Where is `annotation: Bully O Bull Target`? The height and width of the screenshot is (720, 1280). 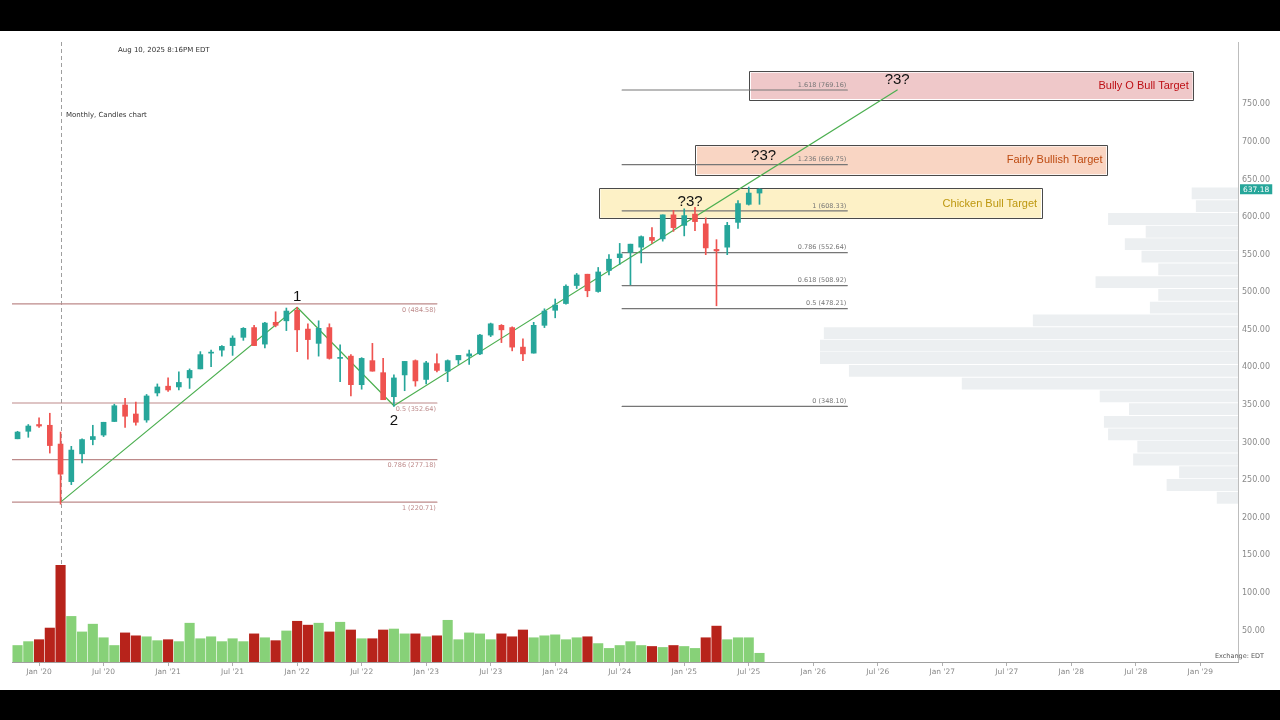 annotation: Bully O Bull Target is located at coordinates (1143, 84).